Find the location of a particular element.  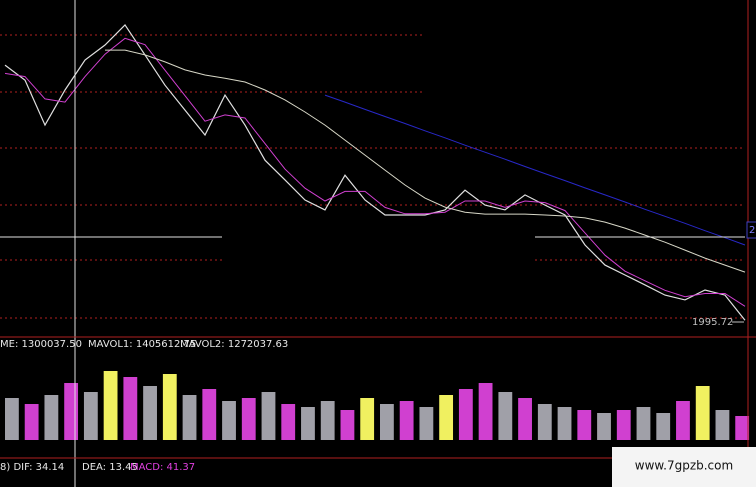

price-tag is located at coordinates (751, 230).